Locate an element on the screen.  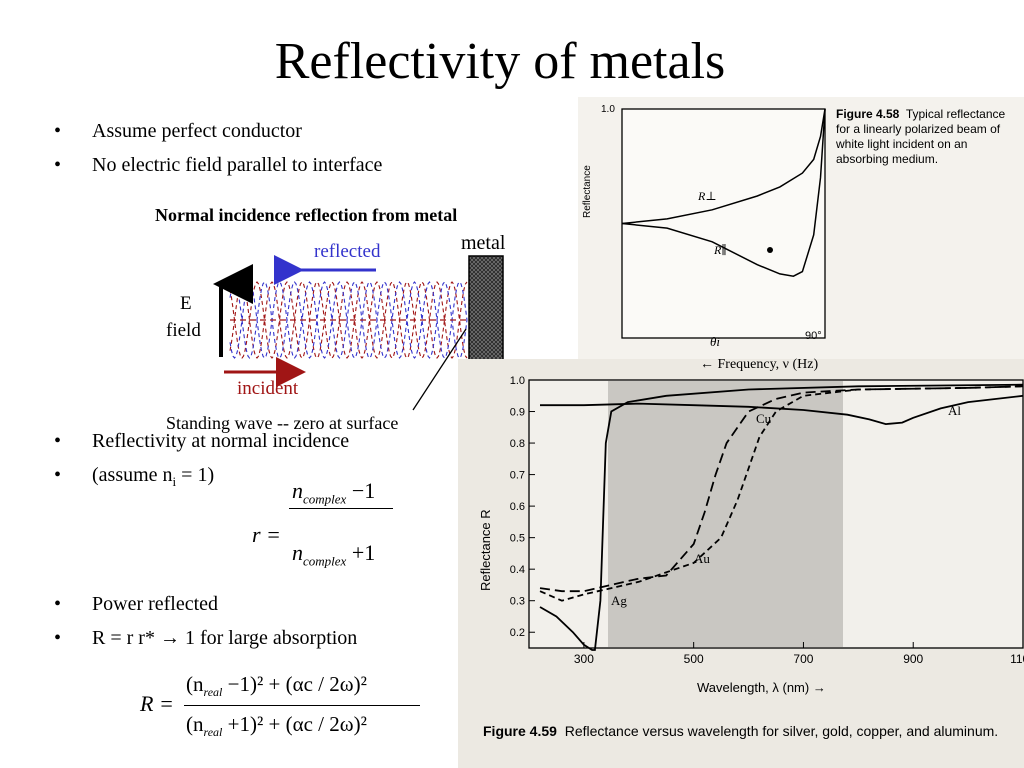
slide-title: Reflectivity of metals is located at coordinates (500, 61).